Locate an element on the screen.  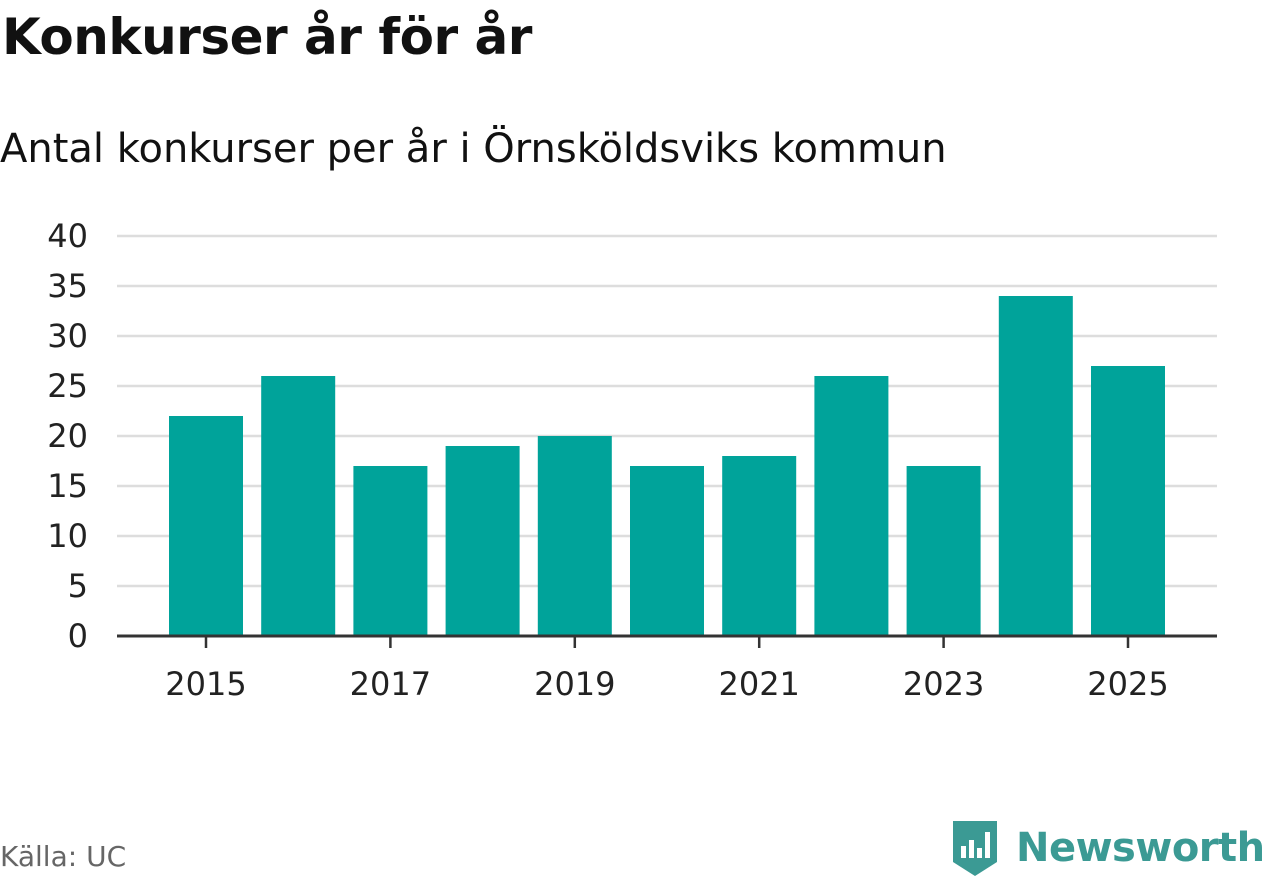
y-axis-labels: 0 5 10 15 20 25 30 35 40 is located at coordinates (67, 436).